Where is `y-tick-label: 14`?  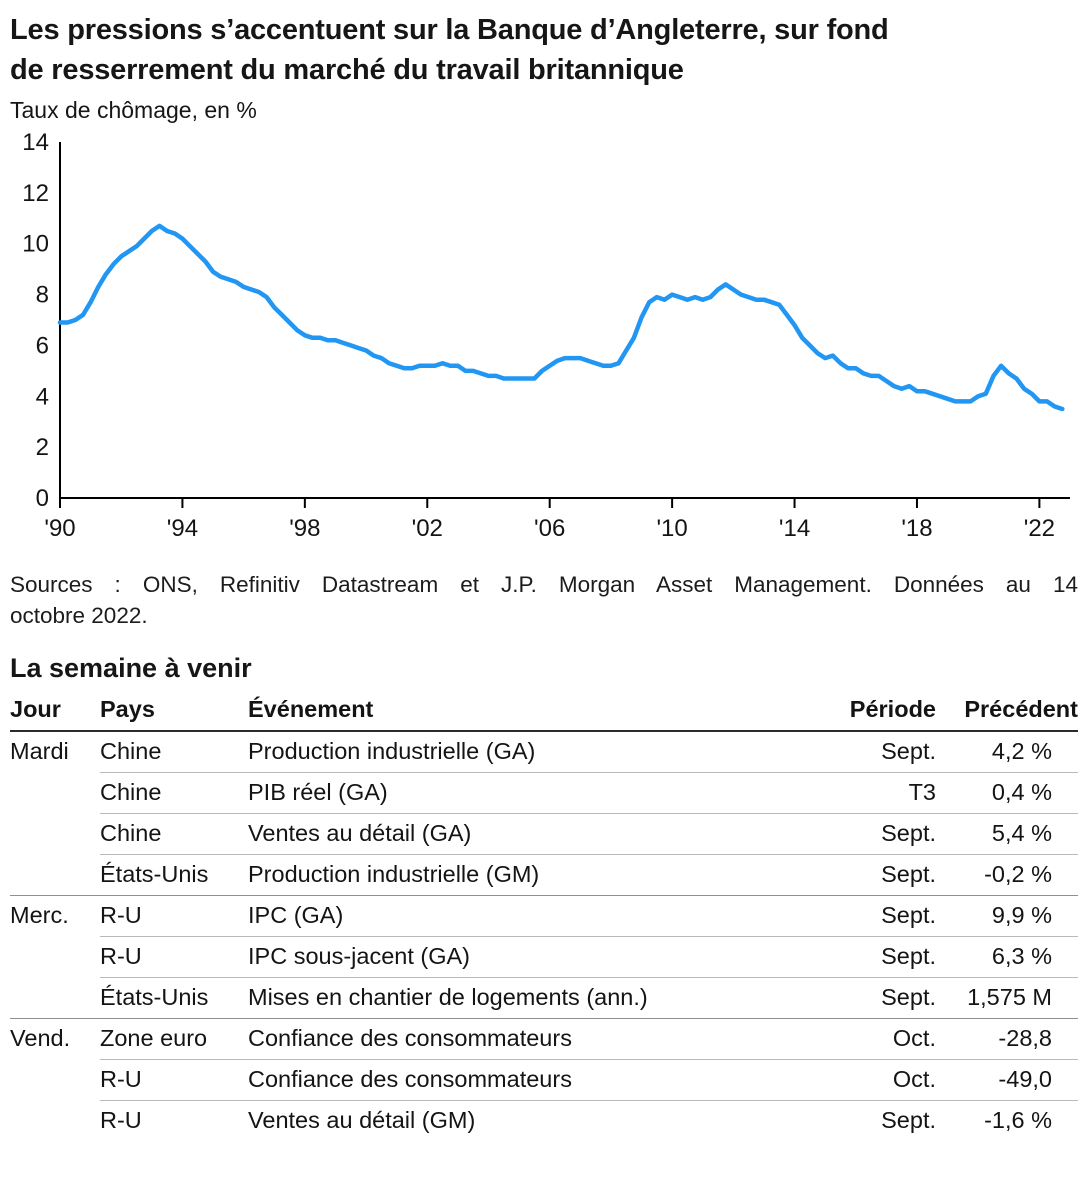 y-tick-label: 14 is located at coordinates (35, 143).